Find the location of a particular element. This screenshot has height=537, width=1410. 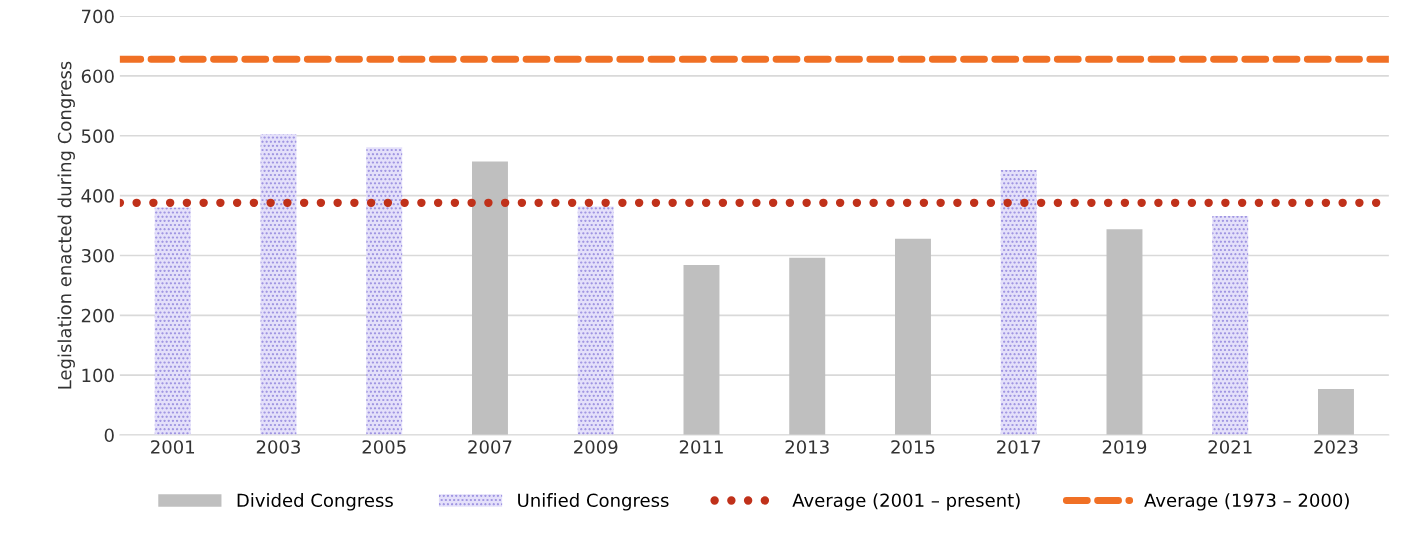

legend-label: Unified Congress is located at coordinates (593, 502).